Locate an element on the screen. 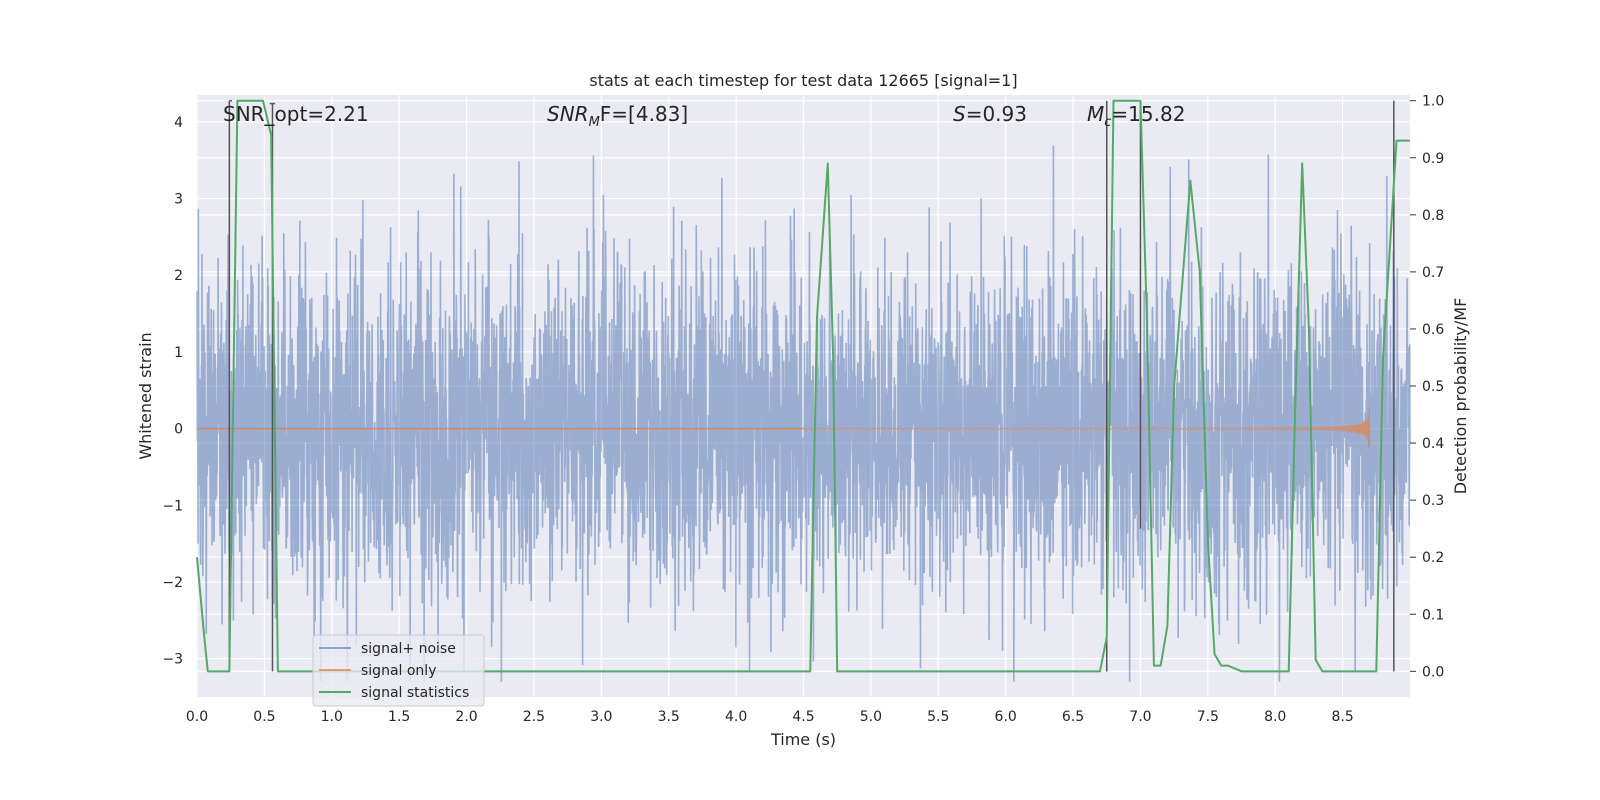 Image resolution: width=1600 pixels, height=800 pixels. x-tick-label: 2.0 is located at coordinates (466, 717).